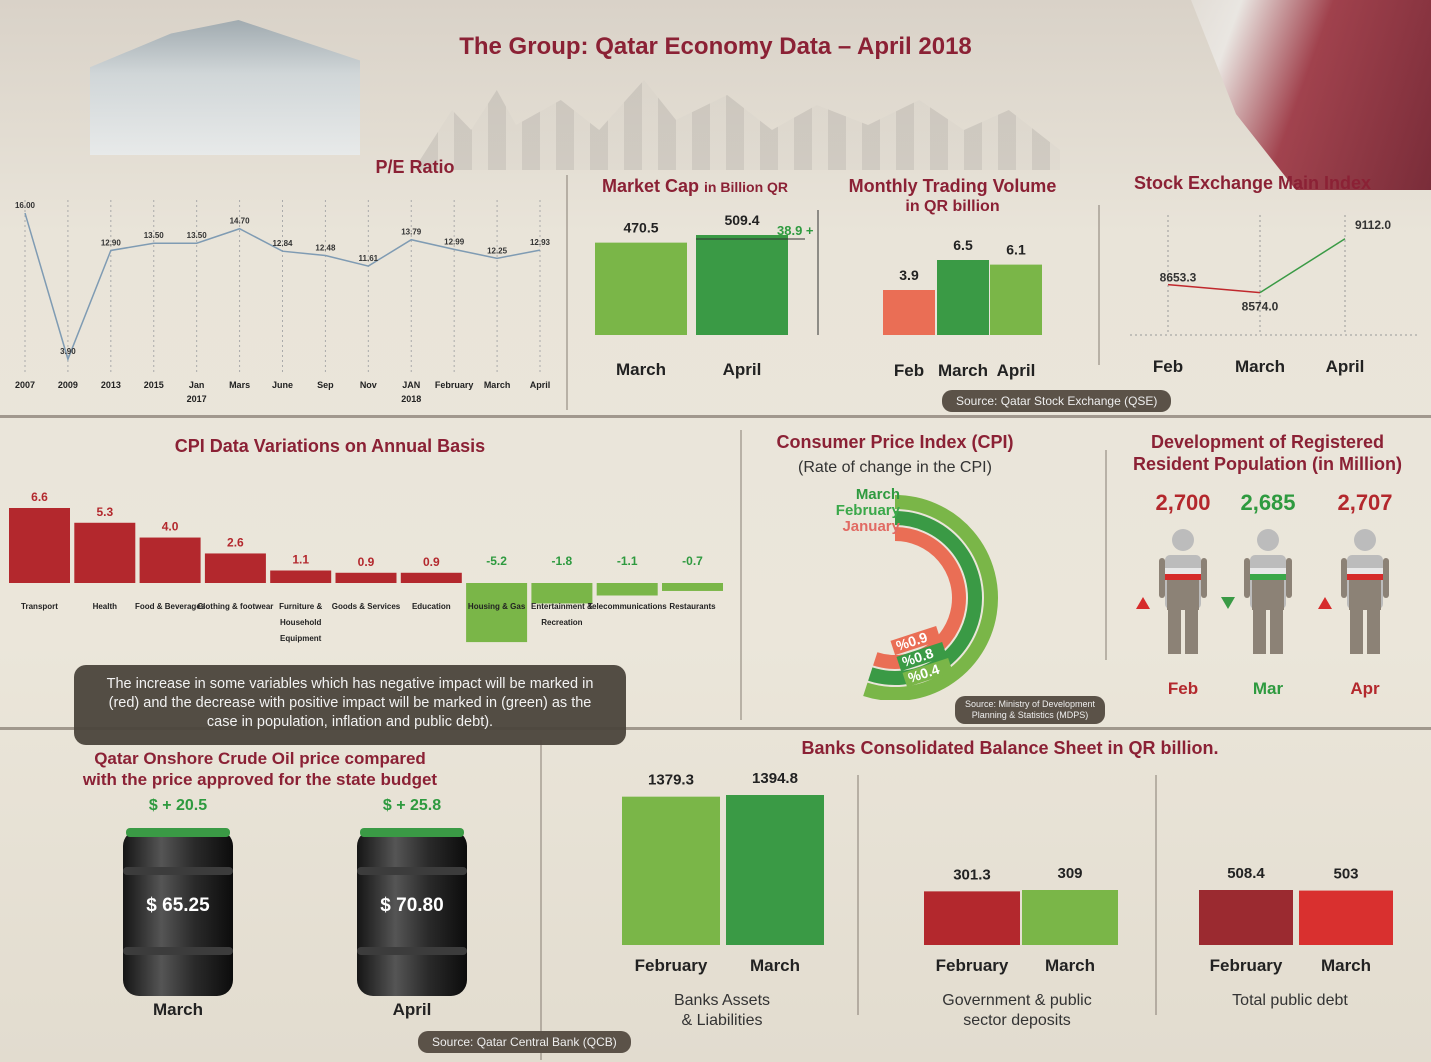  Describe the element at coordinates (715, 416) in the screenshot. I see `divider-top` at that location.